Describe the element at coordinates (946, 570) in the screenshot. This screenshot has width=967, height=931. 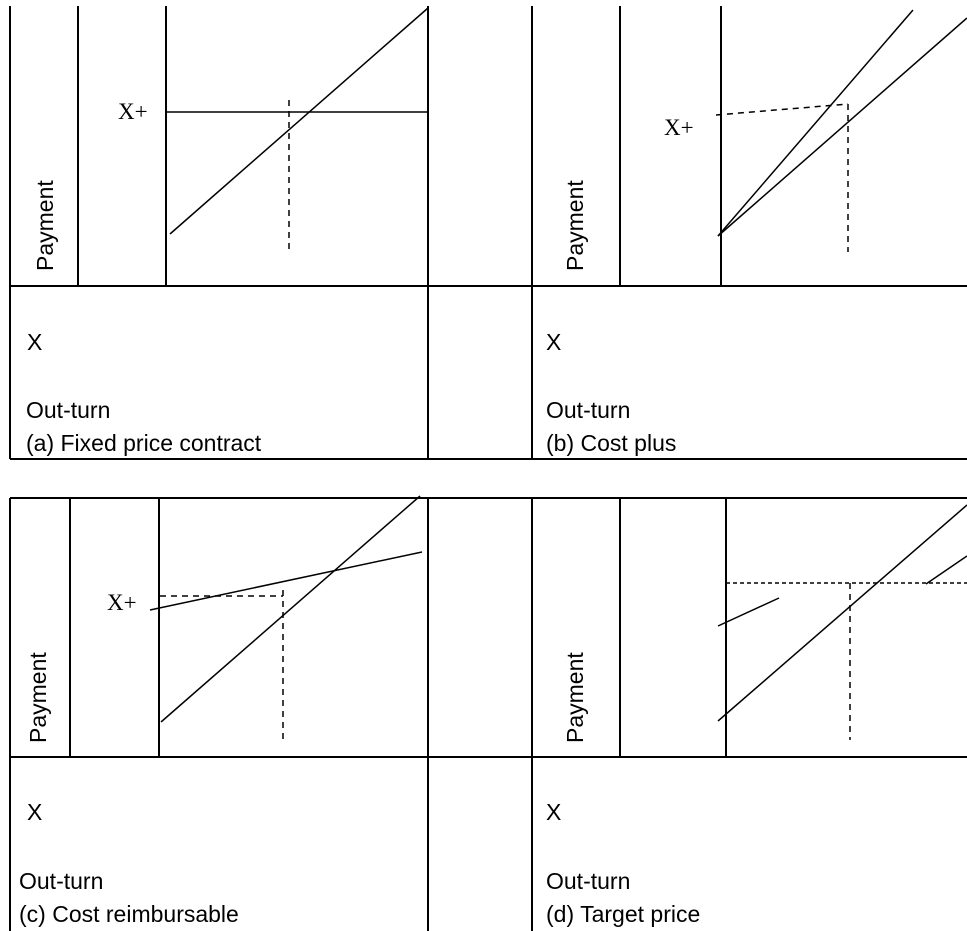
I see `share-line-right` at that location.